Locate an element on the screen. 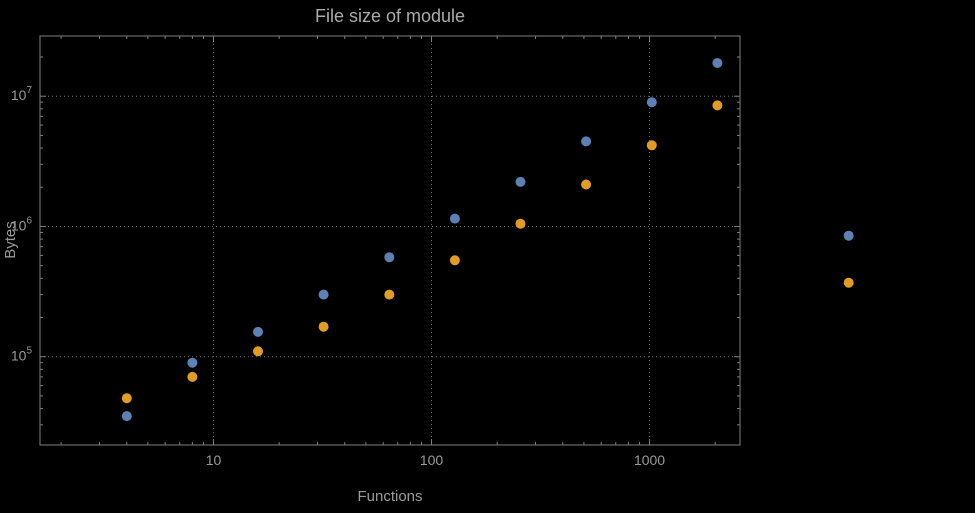  y-tick-label: 10⁵ is located at coordinates (22, 355).